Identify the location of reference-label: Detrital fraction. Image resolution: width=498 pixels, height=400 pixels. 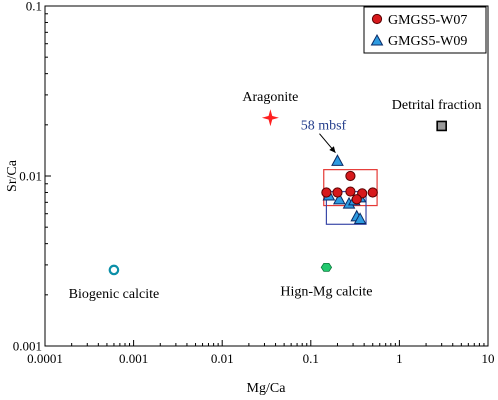
(437, 105).